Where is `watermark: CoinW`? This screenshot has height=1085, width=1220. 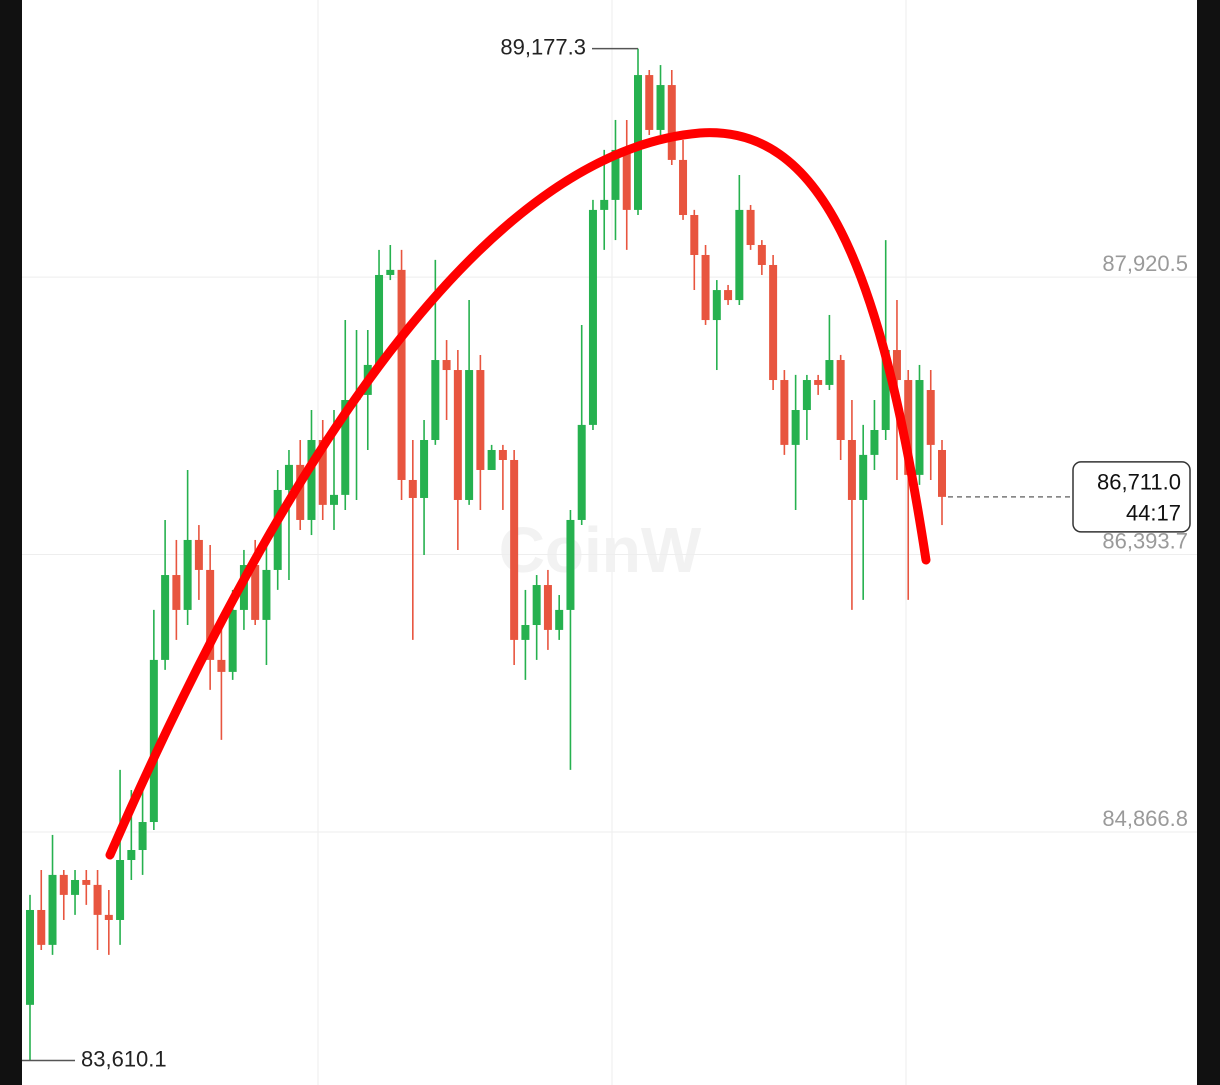
watermark: CoinW is located at coordinates (600, 550).